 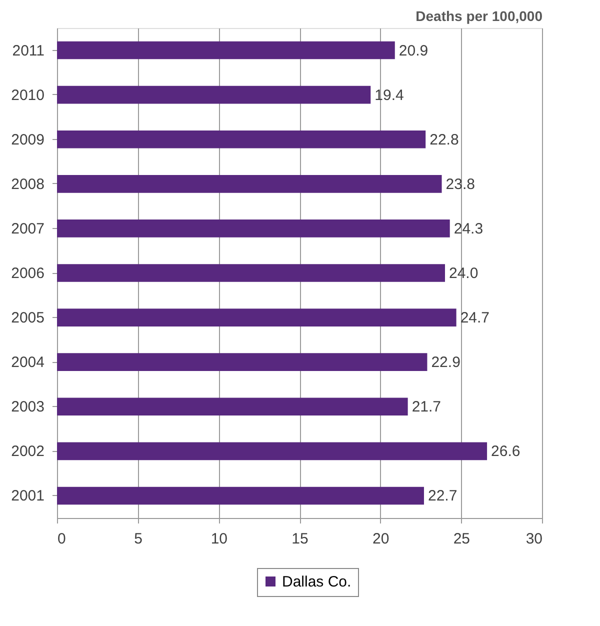 I want to click on data-label: 22.8, so click(x=444, y=139).